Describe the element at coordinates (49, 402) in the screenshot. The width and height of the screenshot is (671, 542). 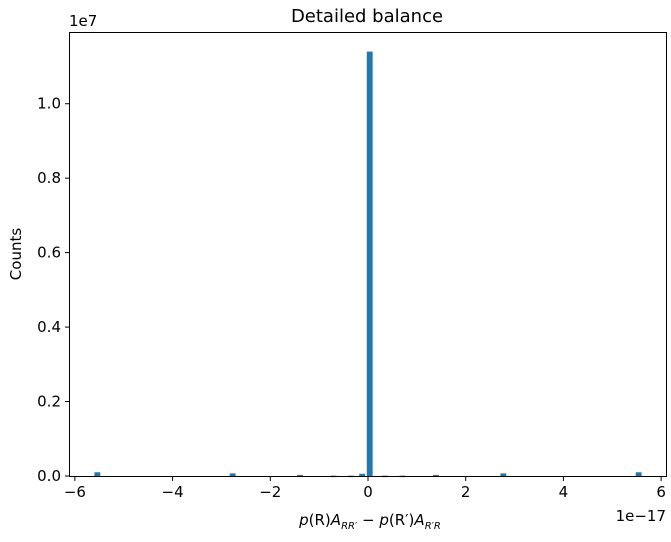
I see `y-tick-label: 0.2` at that location.